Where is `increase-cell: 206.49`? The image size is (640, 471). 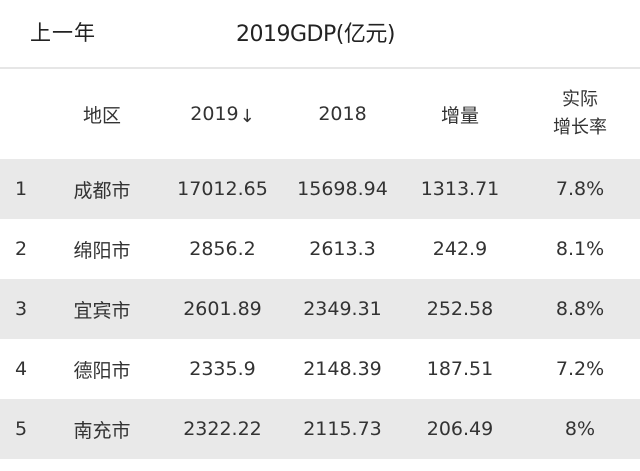
increase-cell: 206.49 is located at coordinates (460, 429).